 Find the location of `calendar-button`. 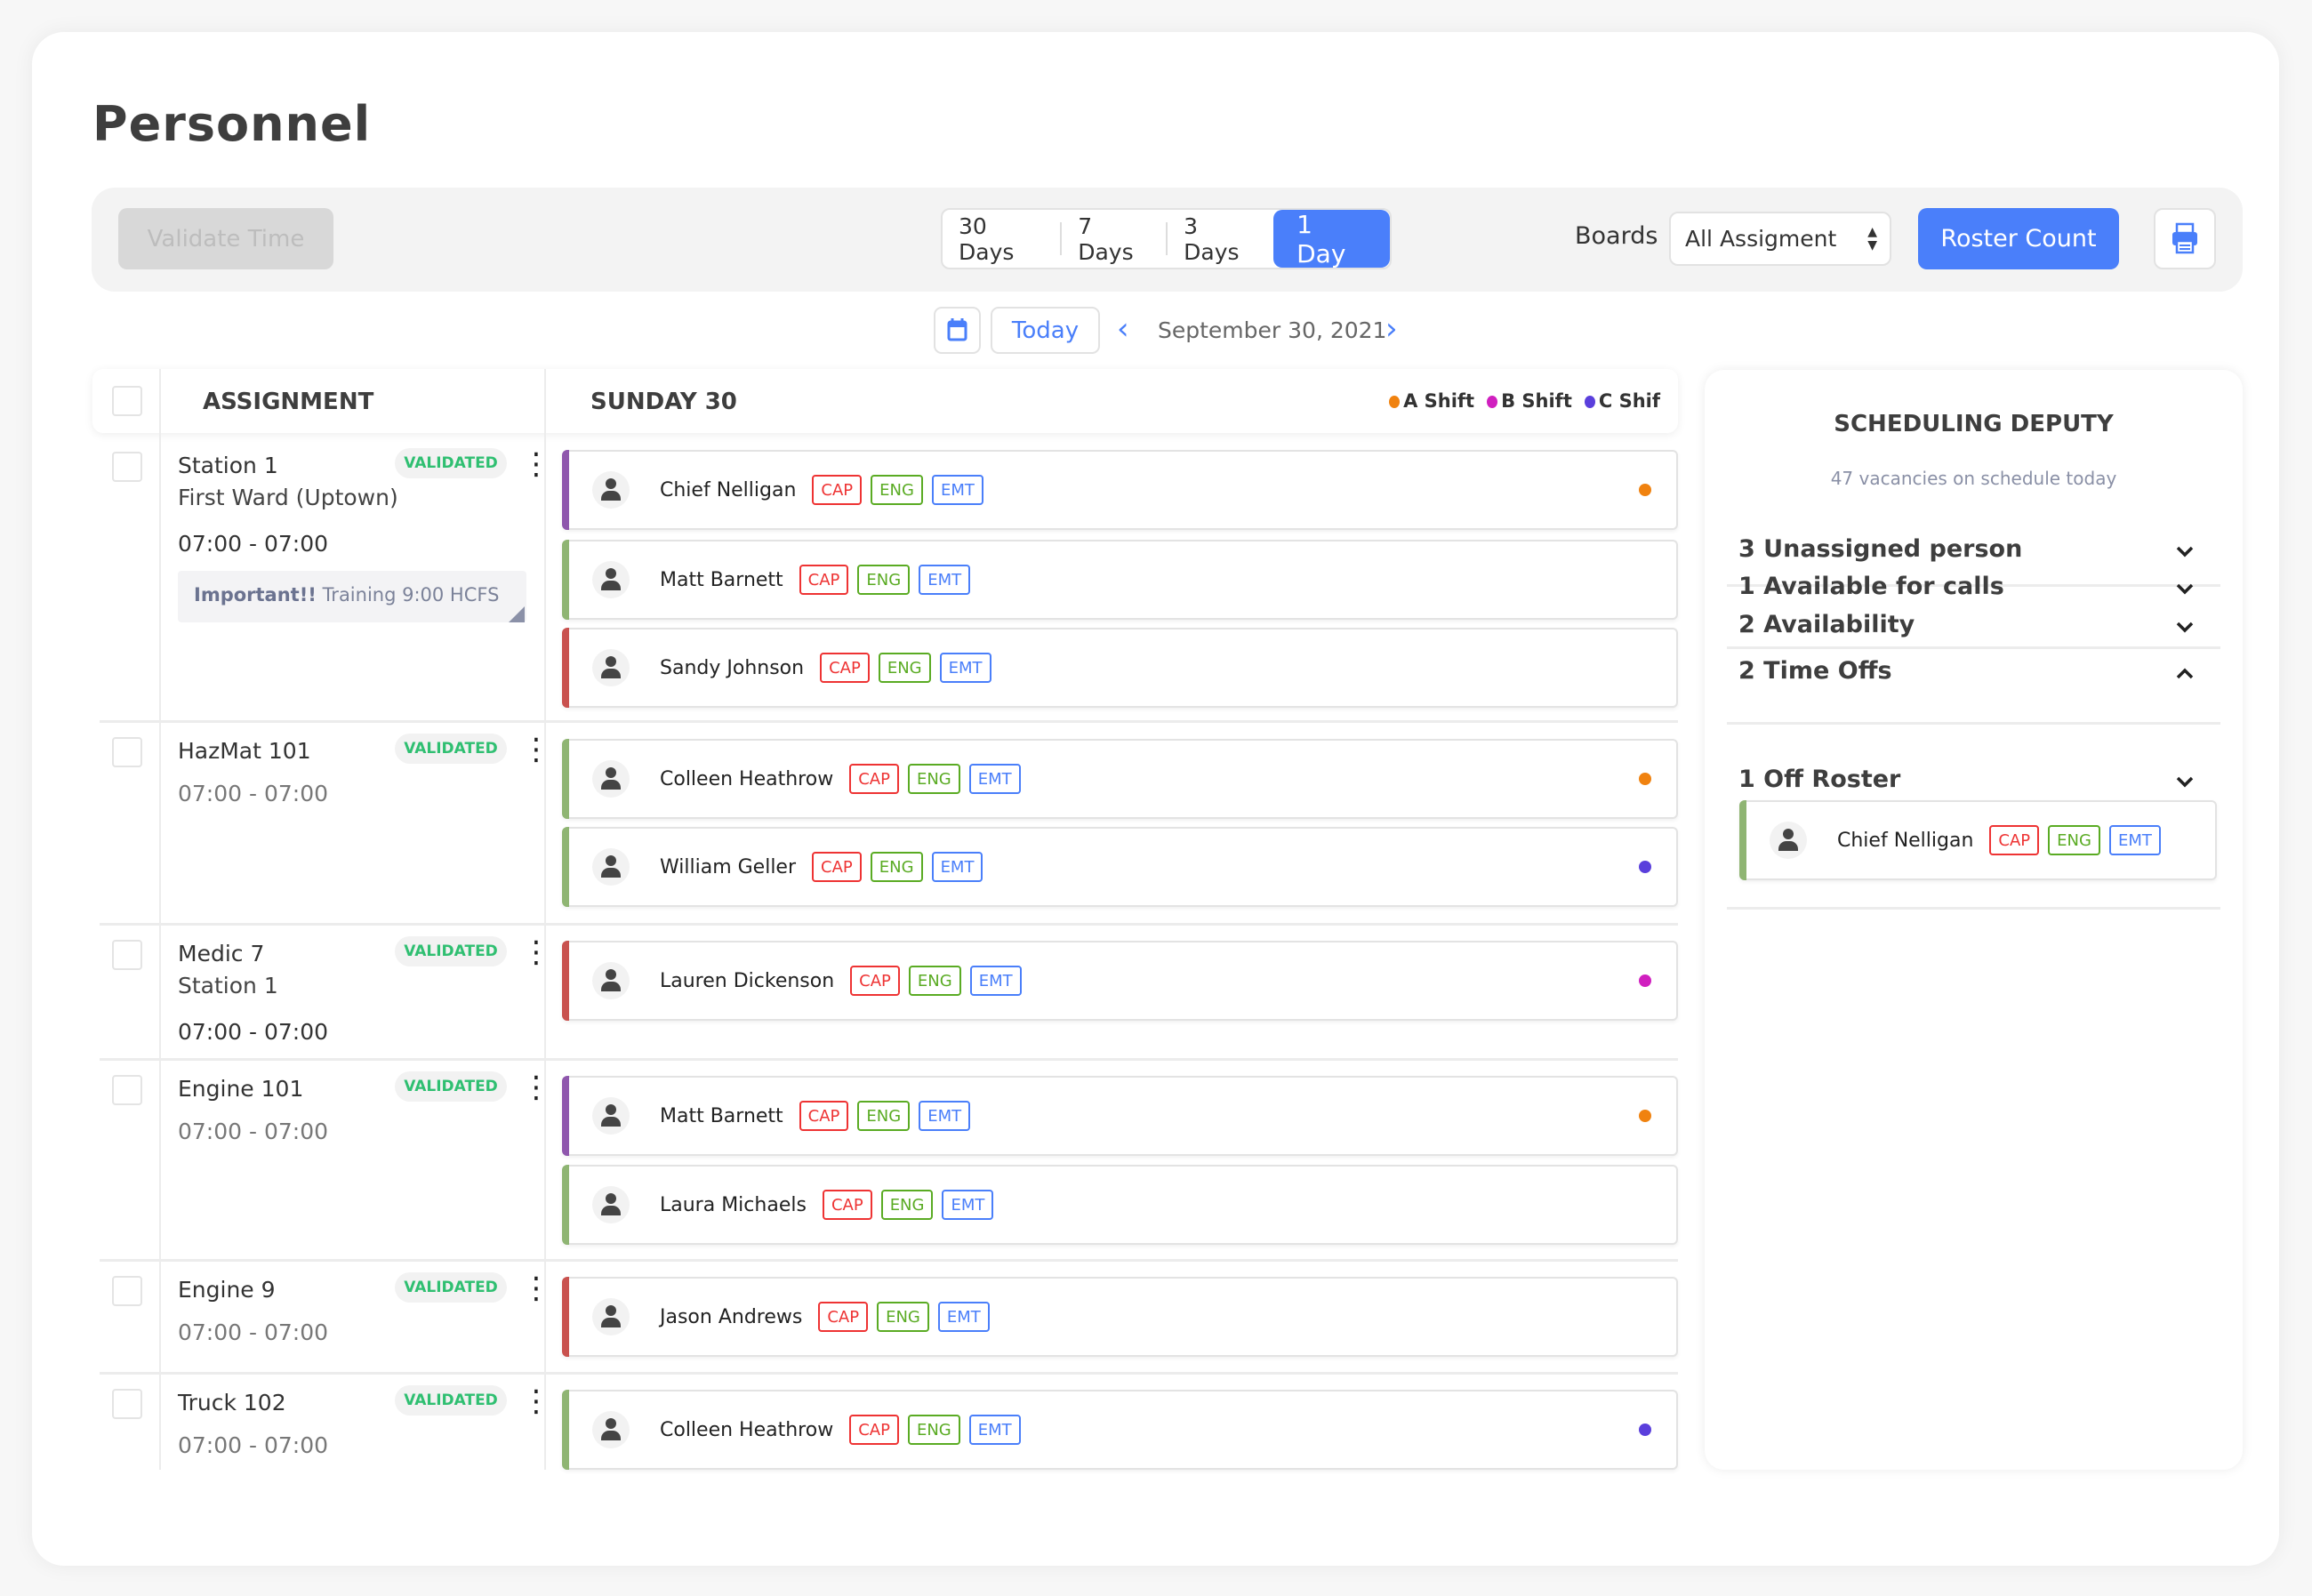

calendar-button is located at coordinates (957, 330).